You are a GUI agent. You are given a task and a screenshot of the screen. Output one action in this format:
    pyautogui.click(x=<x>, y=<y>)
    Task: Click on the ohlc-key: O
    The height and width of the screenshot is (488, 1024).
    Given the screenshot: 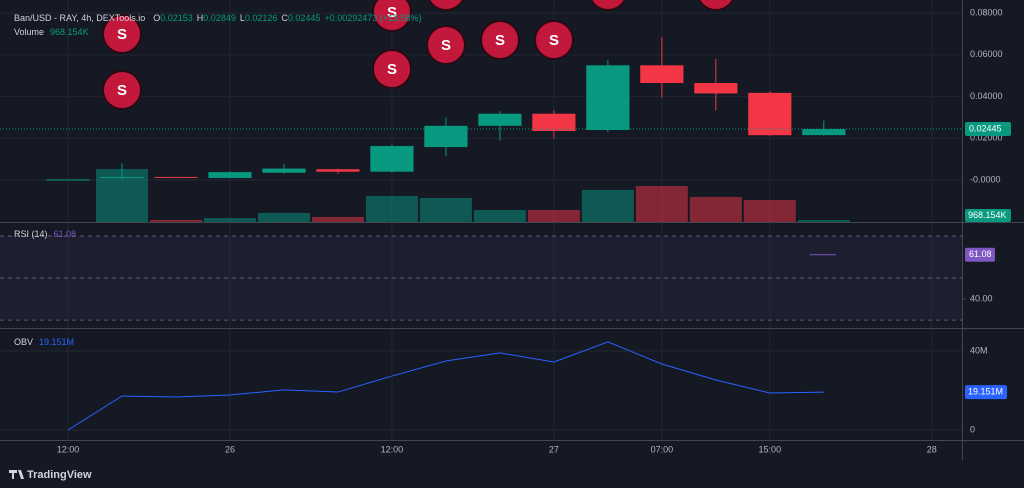 What is the action you would take?
    pyautogui.click(x=156, y=18)
    